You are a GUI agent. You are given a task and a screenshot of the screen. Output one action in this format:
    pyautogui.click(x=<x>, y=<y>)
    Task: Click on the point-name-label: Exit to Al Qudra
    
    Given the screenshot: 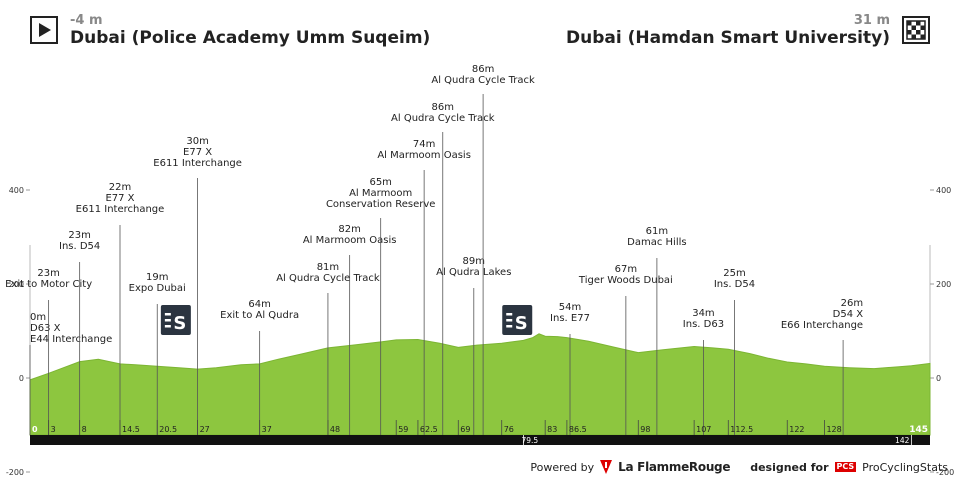 What is the action you would take?
    pyautogui.click(x=259, y=315)
    